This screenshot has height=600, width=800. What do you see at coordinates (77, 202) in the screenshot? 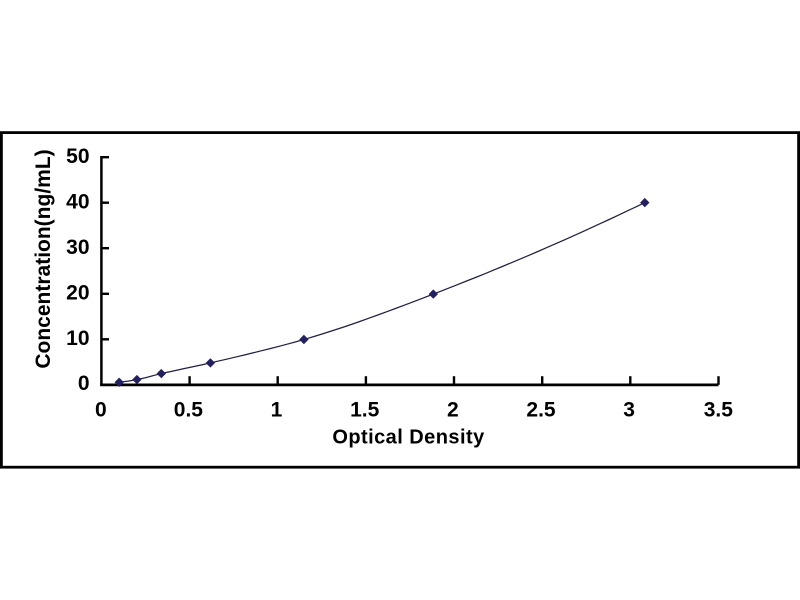
I see `svg-text: 40` at bounding box center [77, 202].